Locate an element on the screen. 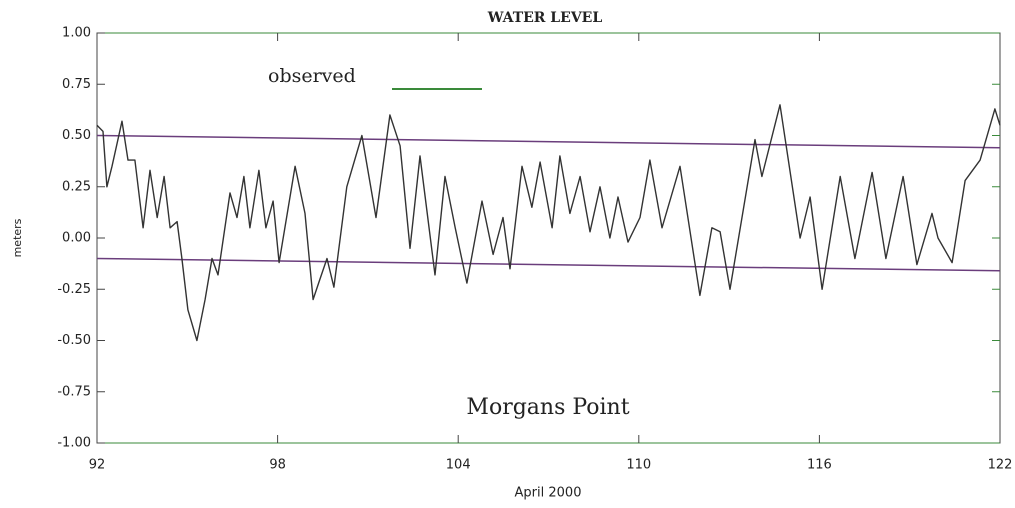 This screenshot has width=1015, height=508. x-tick-label: 116 is located at coordinates (819, 465).